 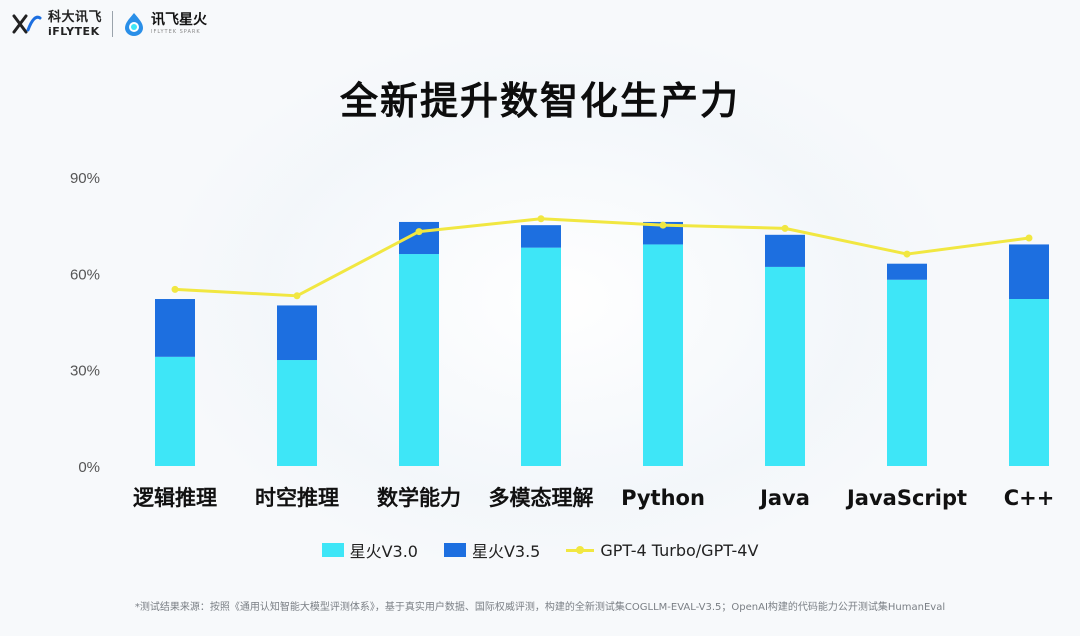 I want to click on company-name-cn: 科大讯飞, so click(x=75, y=17).